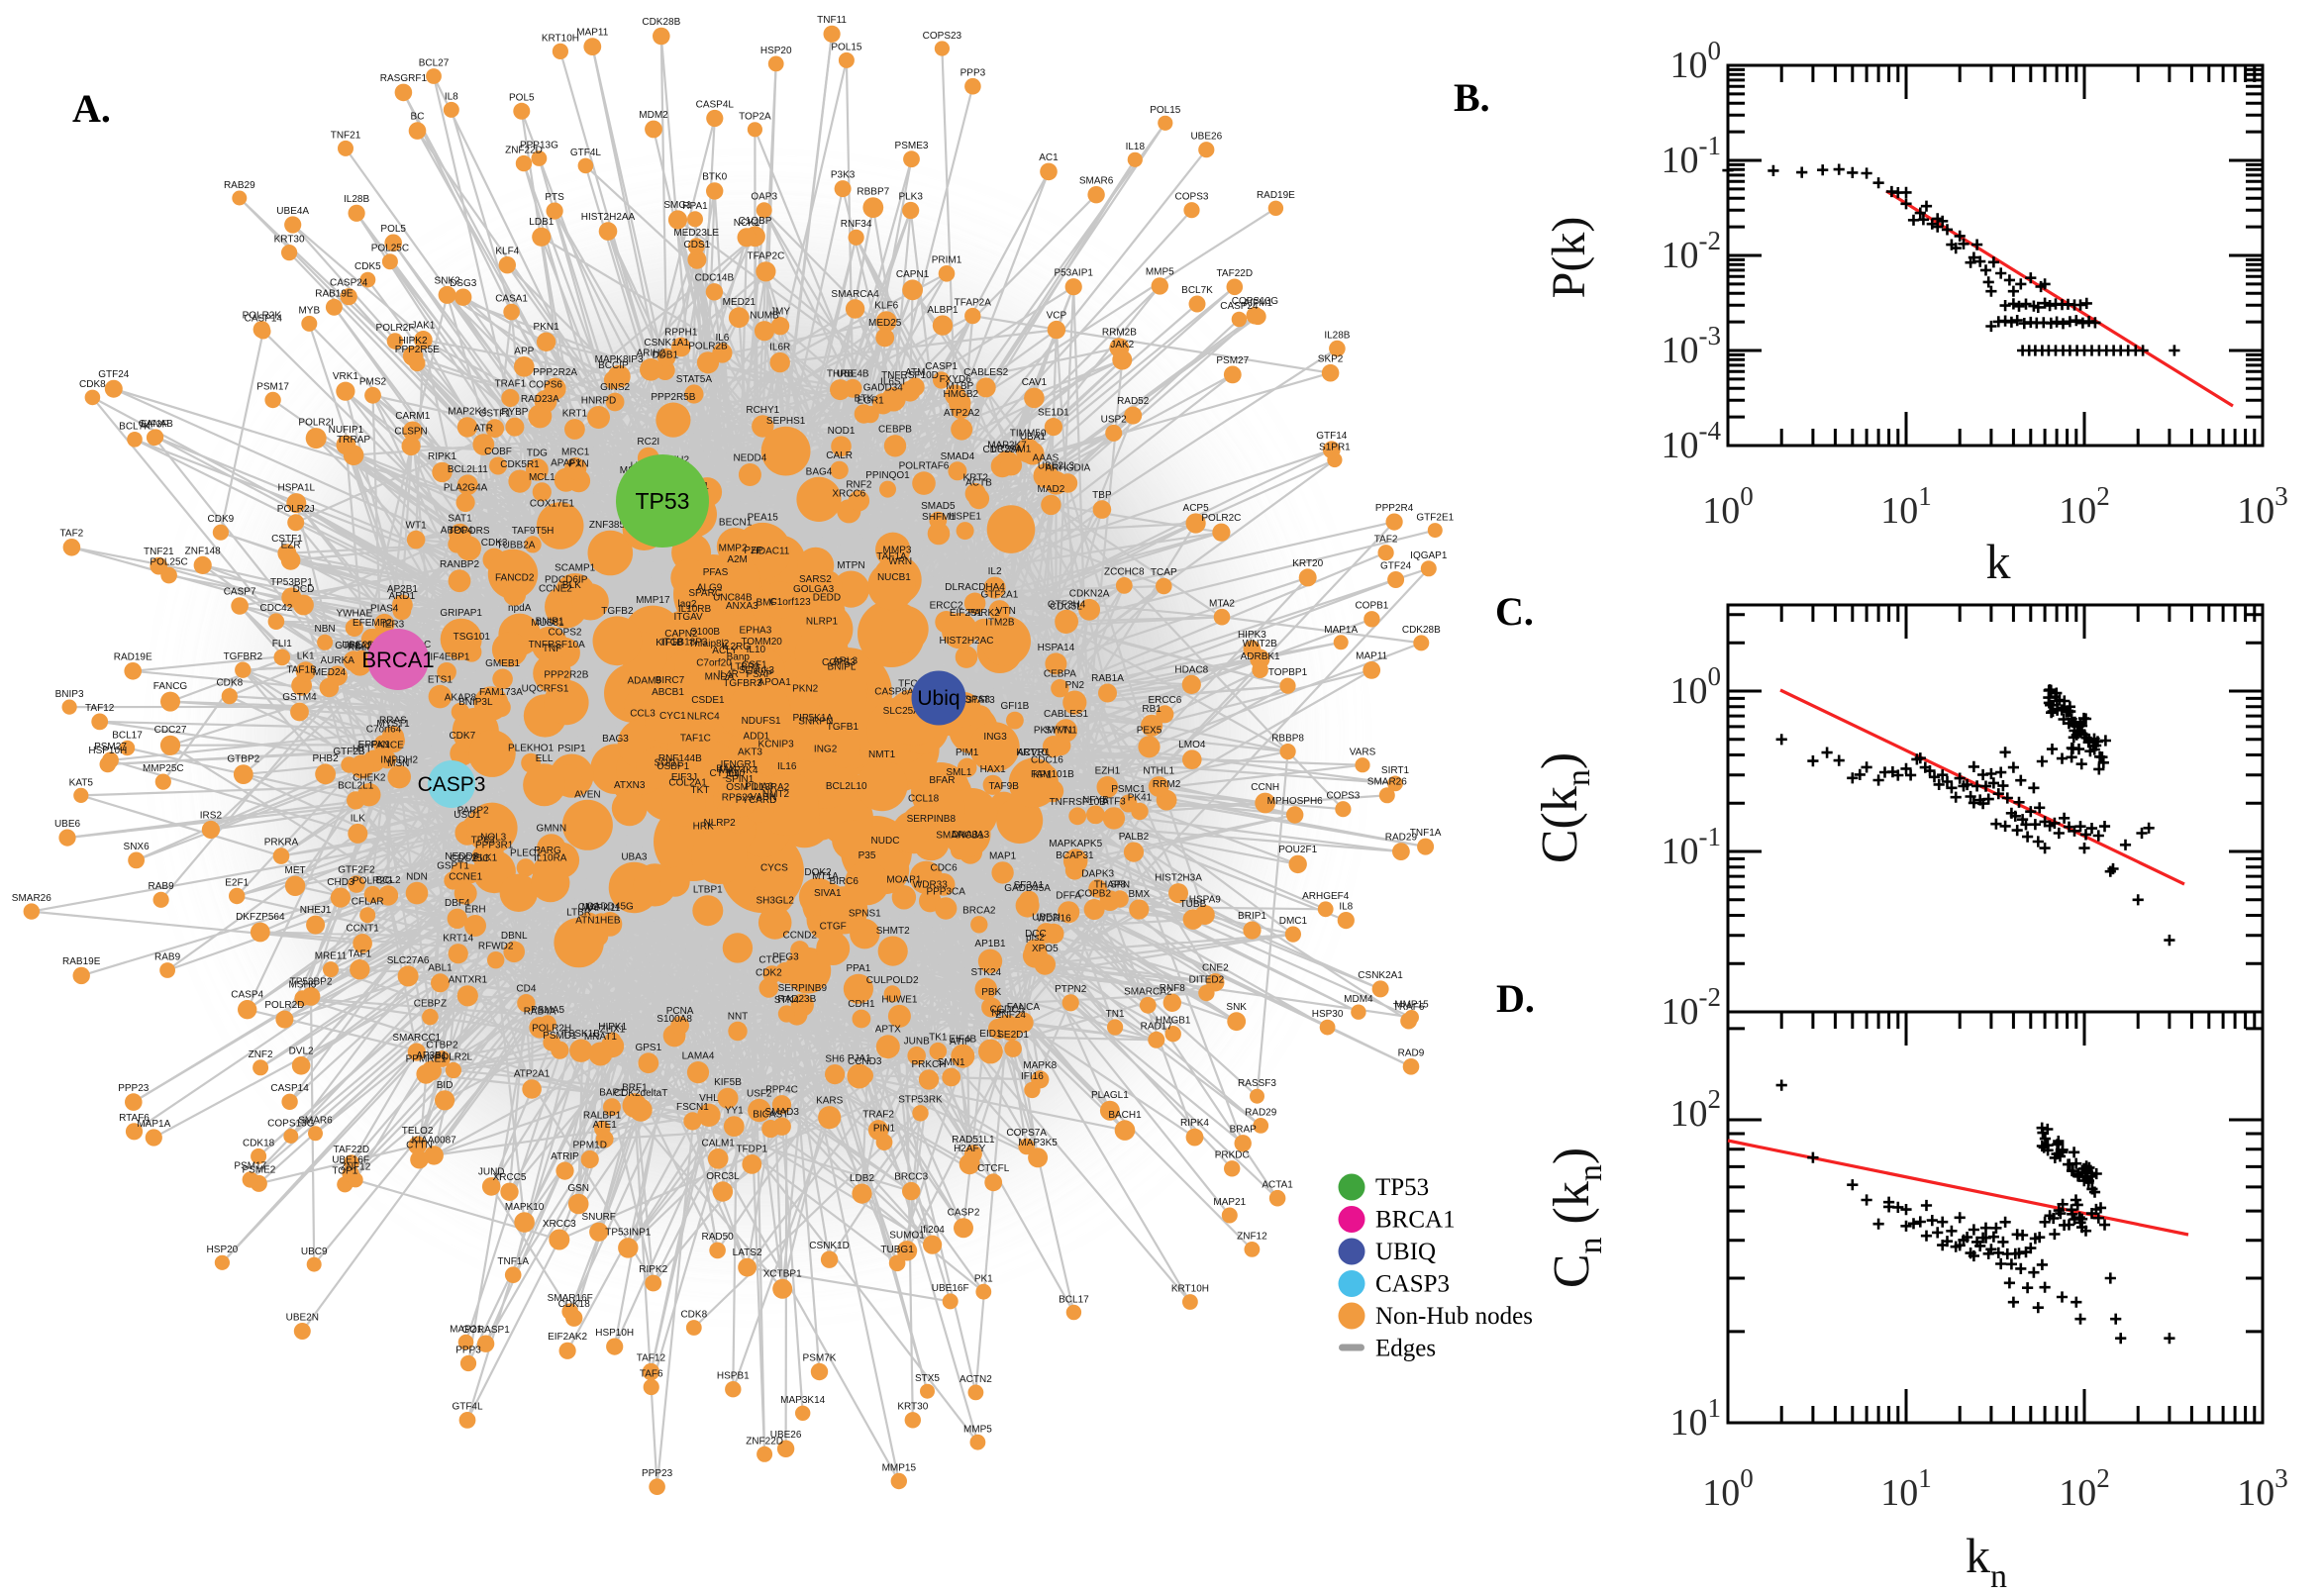 This screenshot has width=2323, height=1596. I want to click on svg-text: MAD2, so click(1051, 489).